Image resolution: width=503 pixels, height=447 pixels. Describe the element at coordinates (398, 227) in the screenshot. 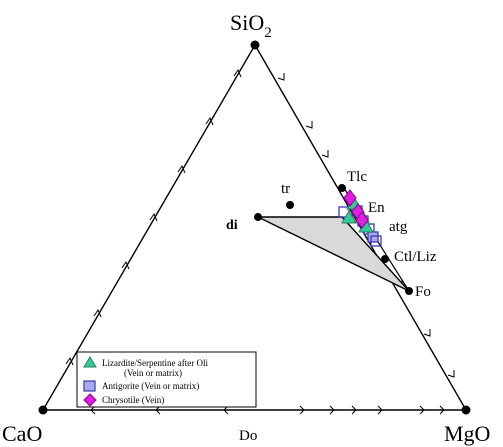

I see `point-atg-label: atg` at that location.